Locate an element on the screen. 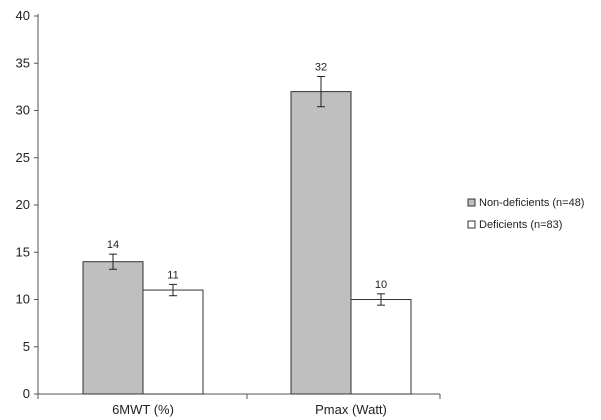 This screenshot has height=420, width=601. y-tick-label: 20 is located at coordinates (23, 204).